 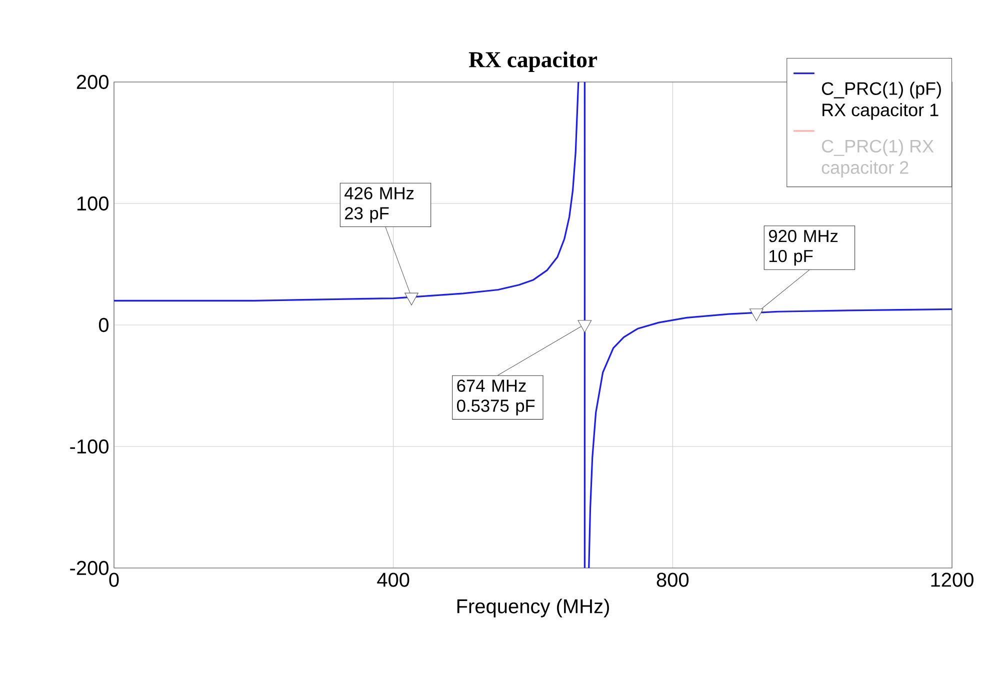 What do you see at coordinates (952, 579) in the screenshot?
I see `x-tick-label: 1200` at bounding box center [952, 579].